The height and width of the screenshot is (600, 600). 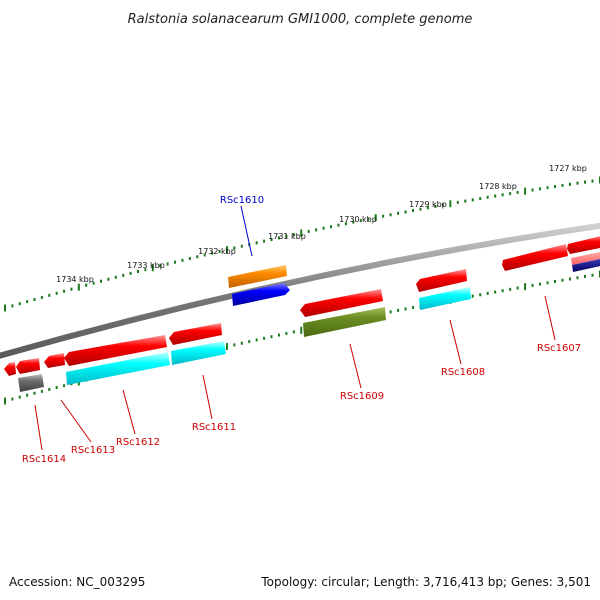 I want to click on kbp-label-1732: 1732 kbp, so click(x=217, y=251).